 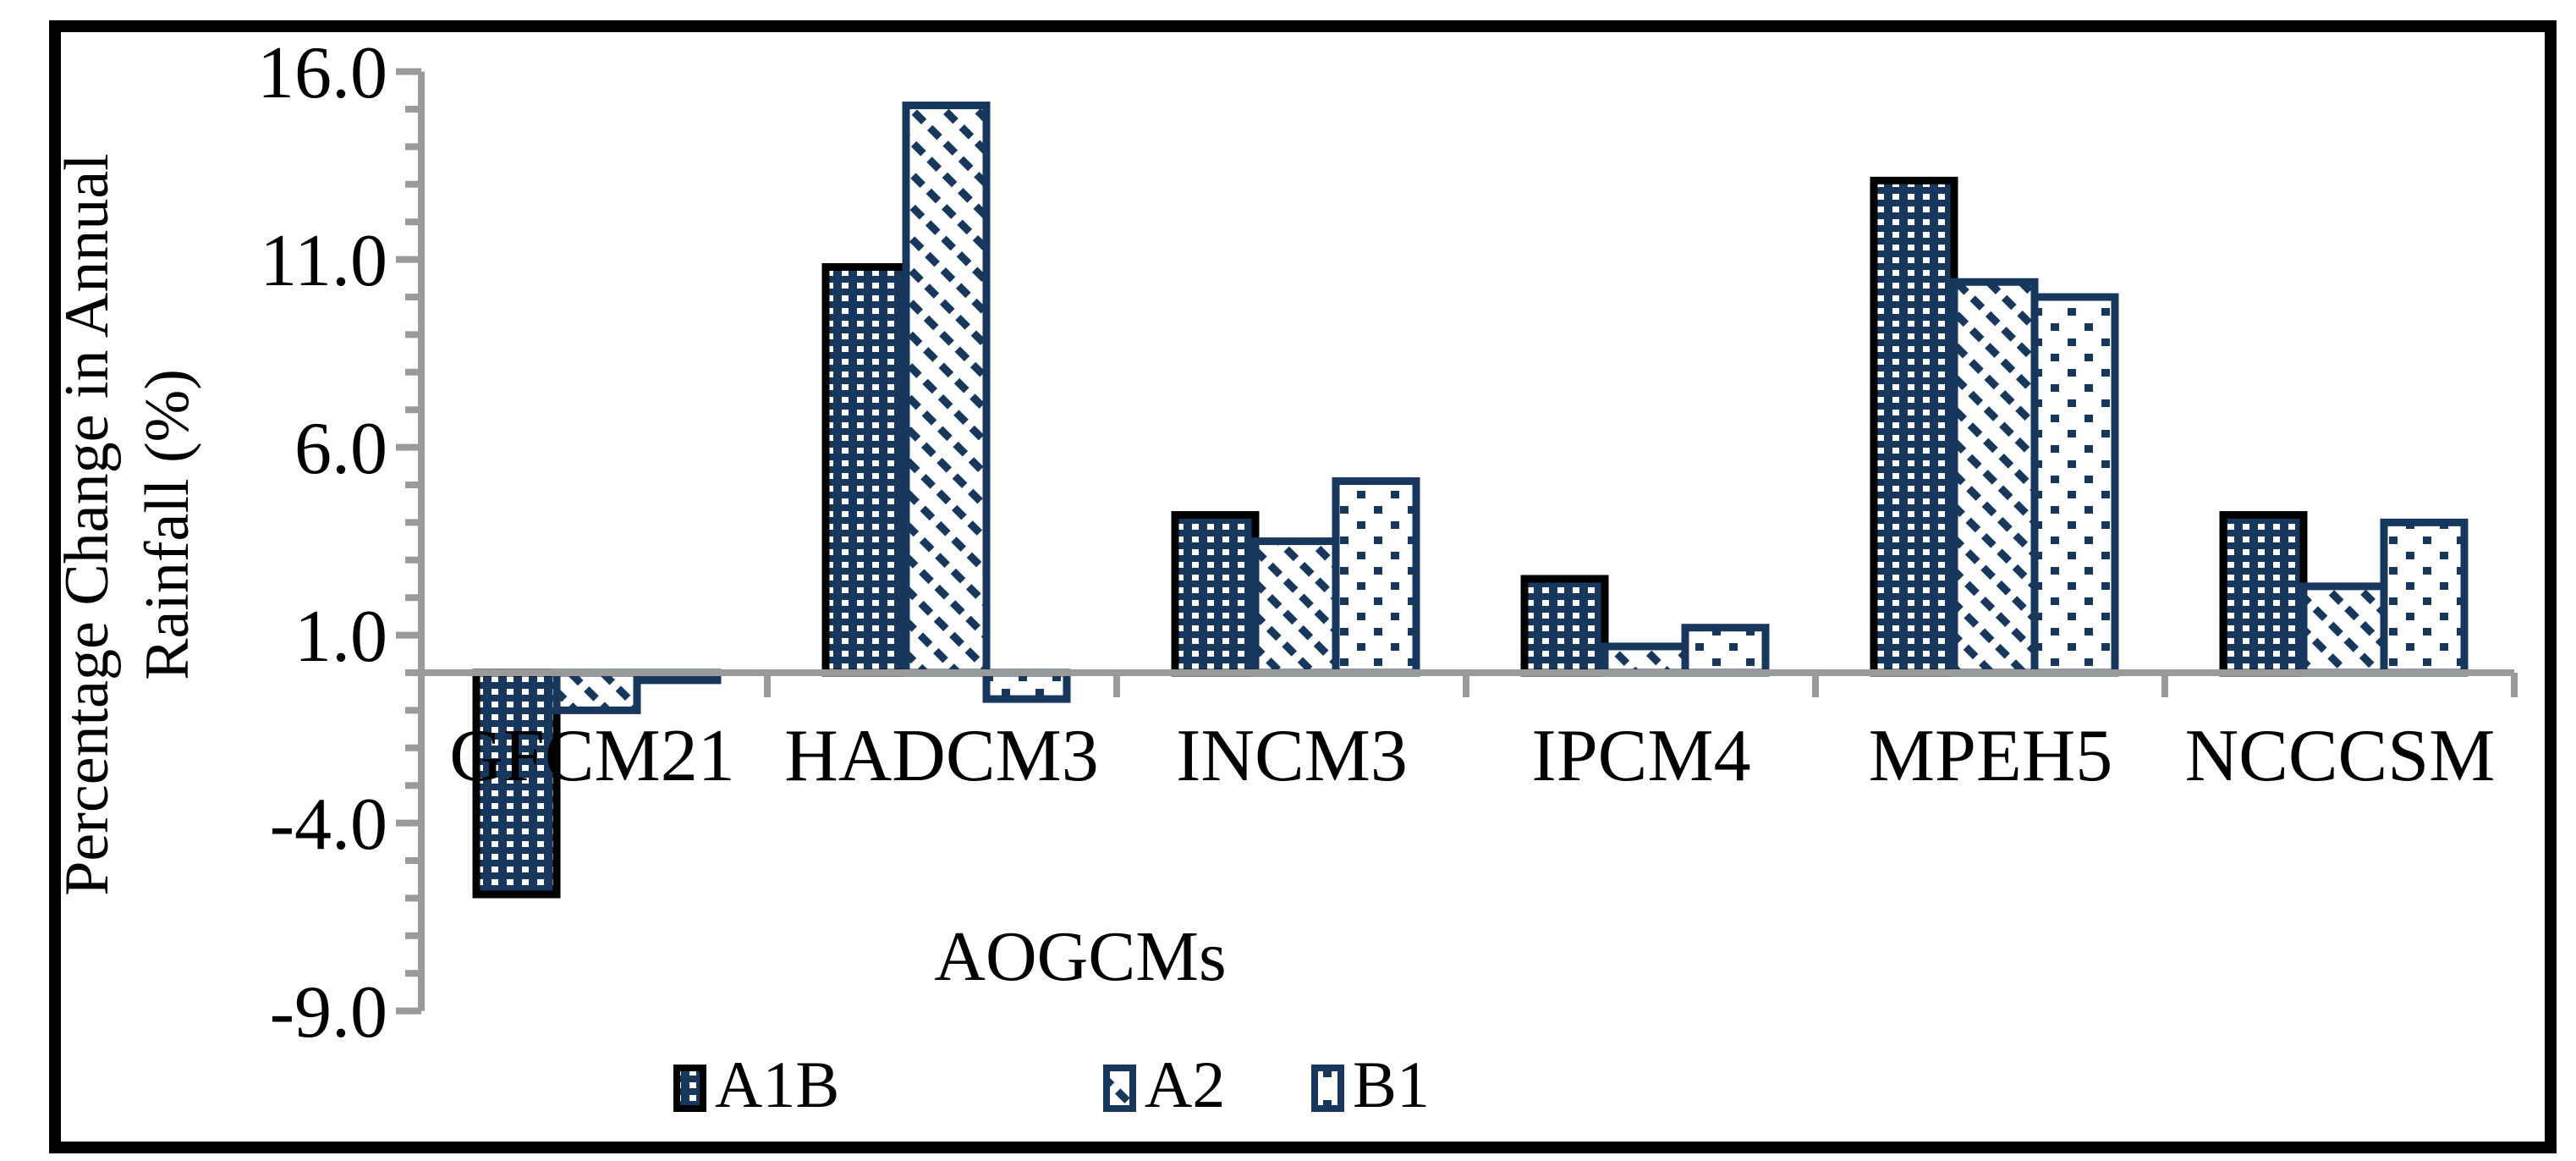 I want to click on legend-swatch-a2, so click(x=1119, y=1088).